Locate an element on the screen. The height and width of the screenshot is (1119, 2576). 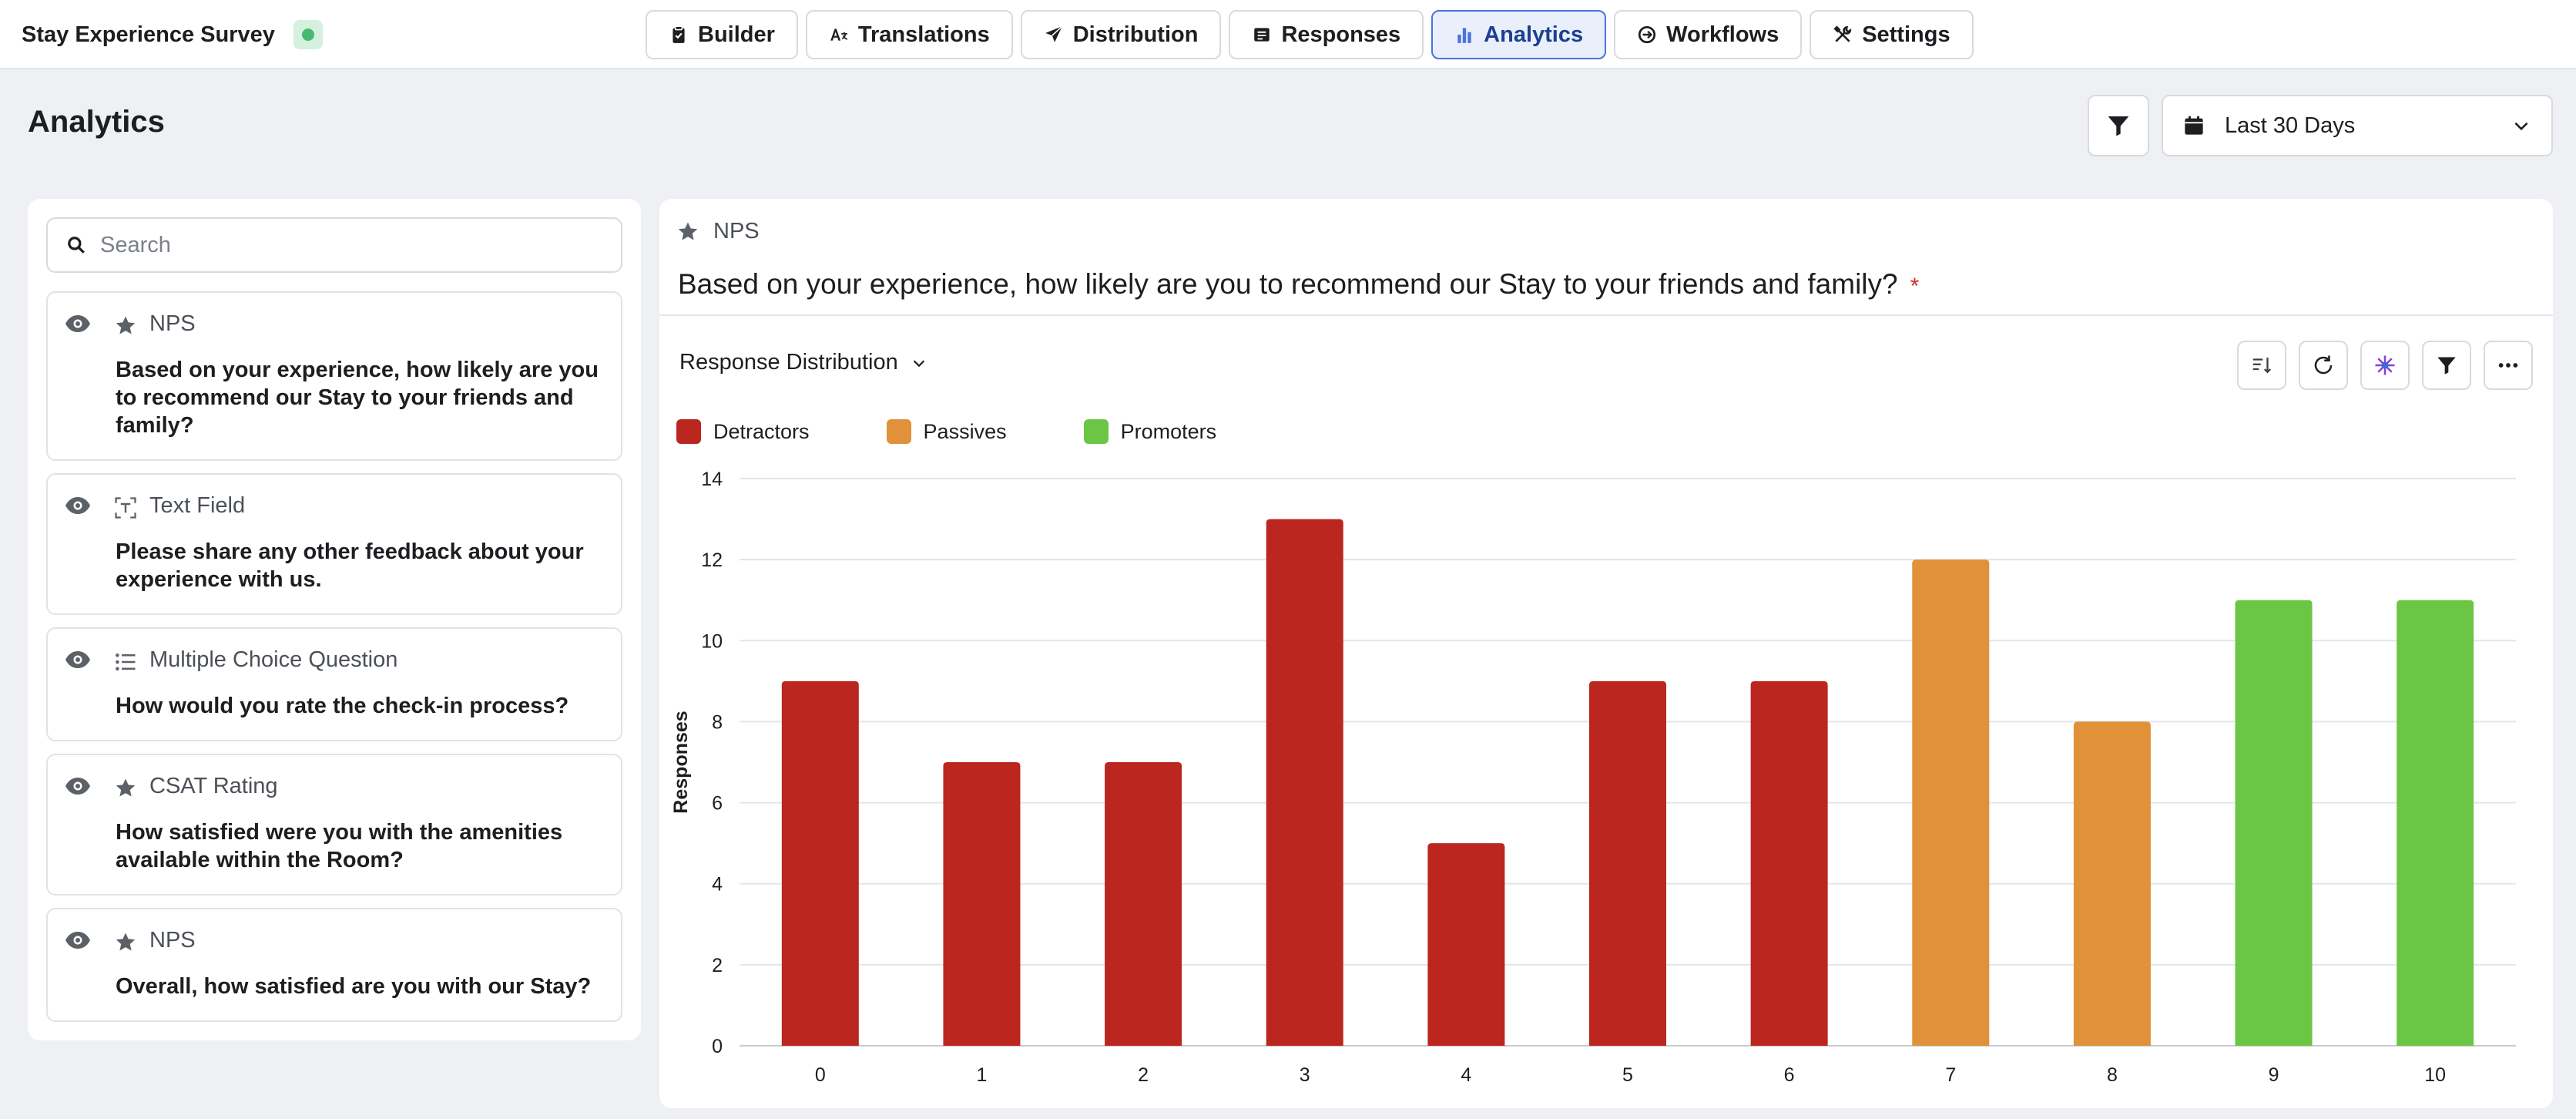
translate-icon is located at coordinates (839, 35).